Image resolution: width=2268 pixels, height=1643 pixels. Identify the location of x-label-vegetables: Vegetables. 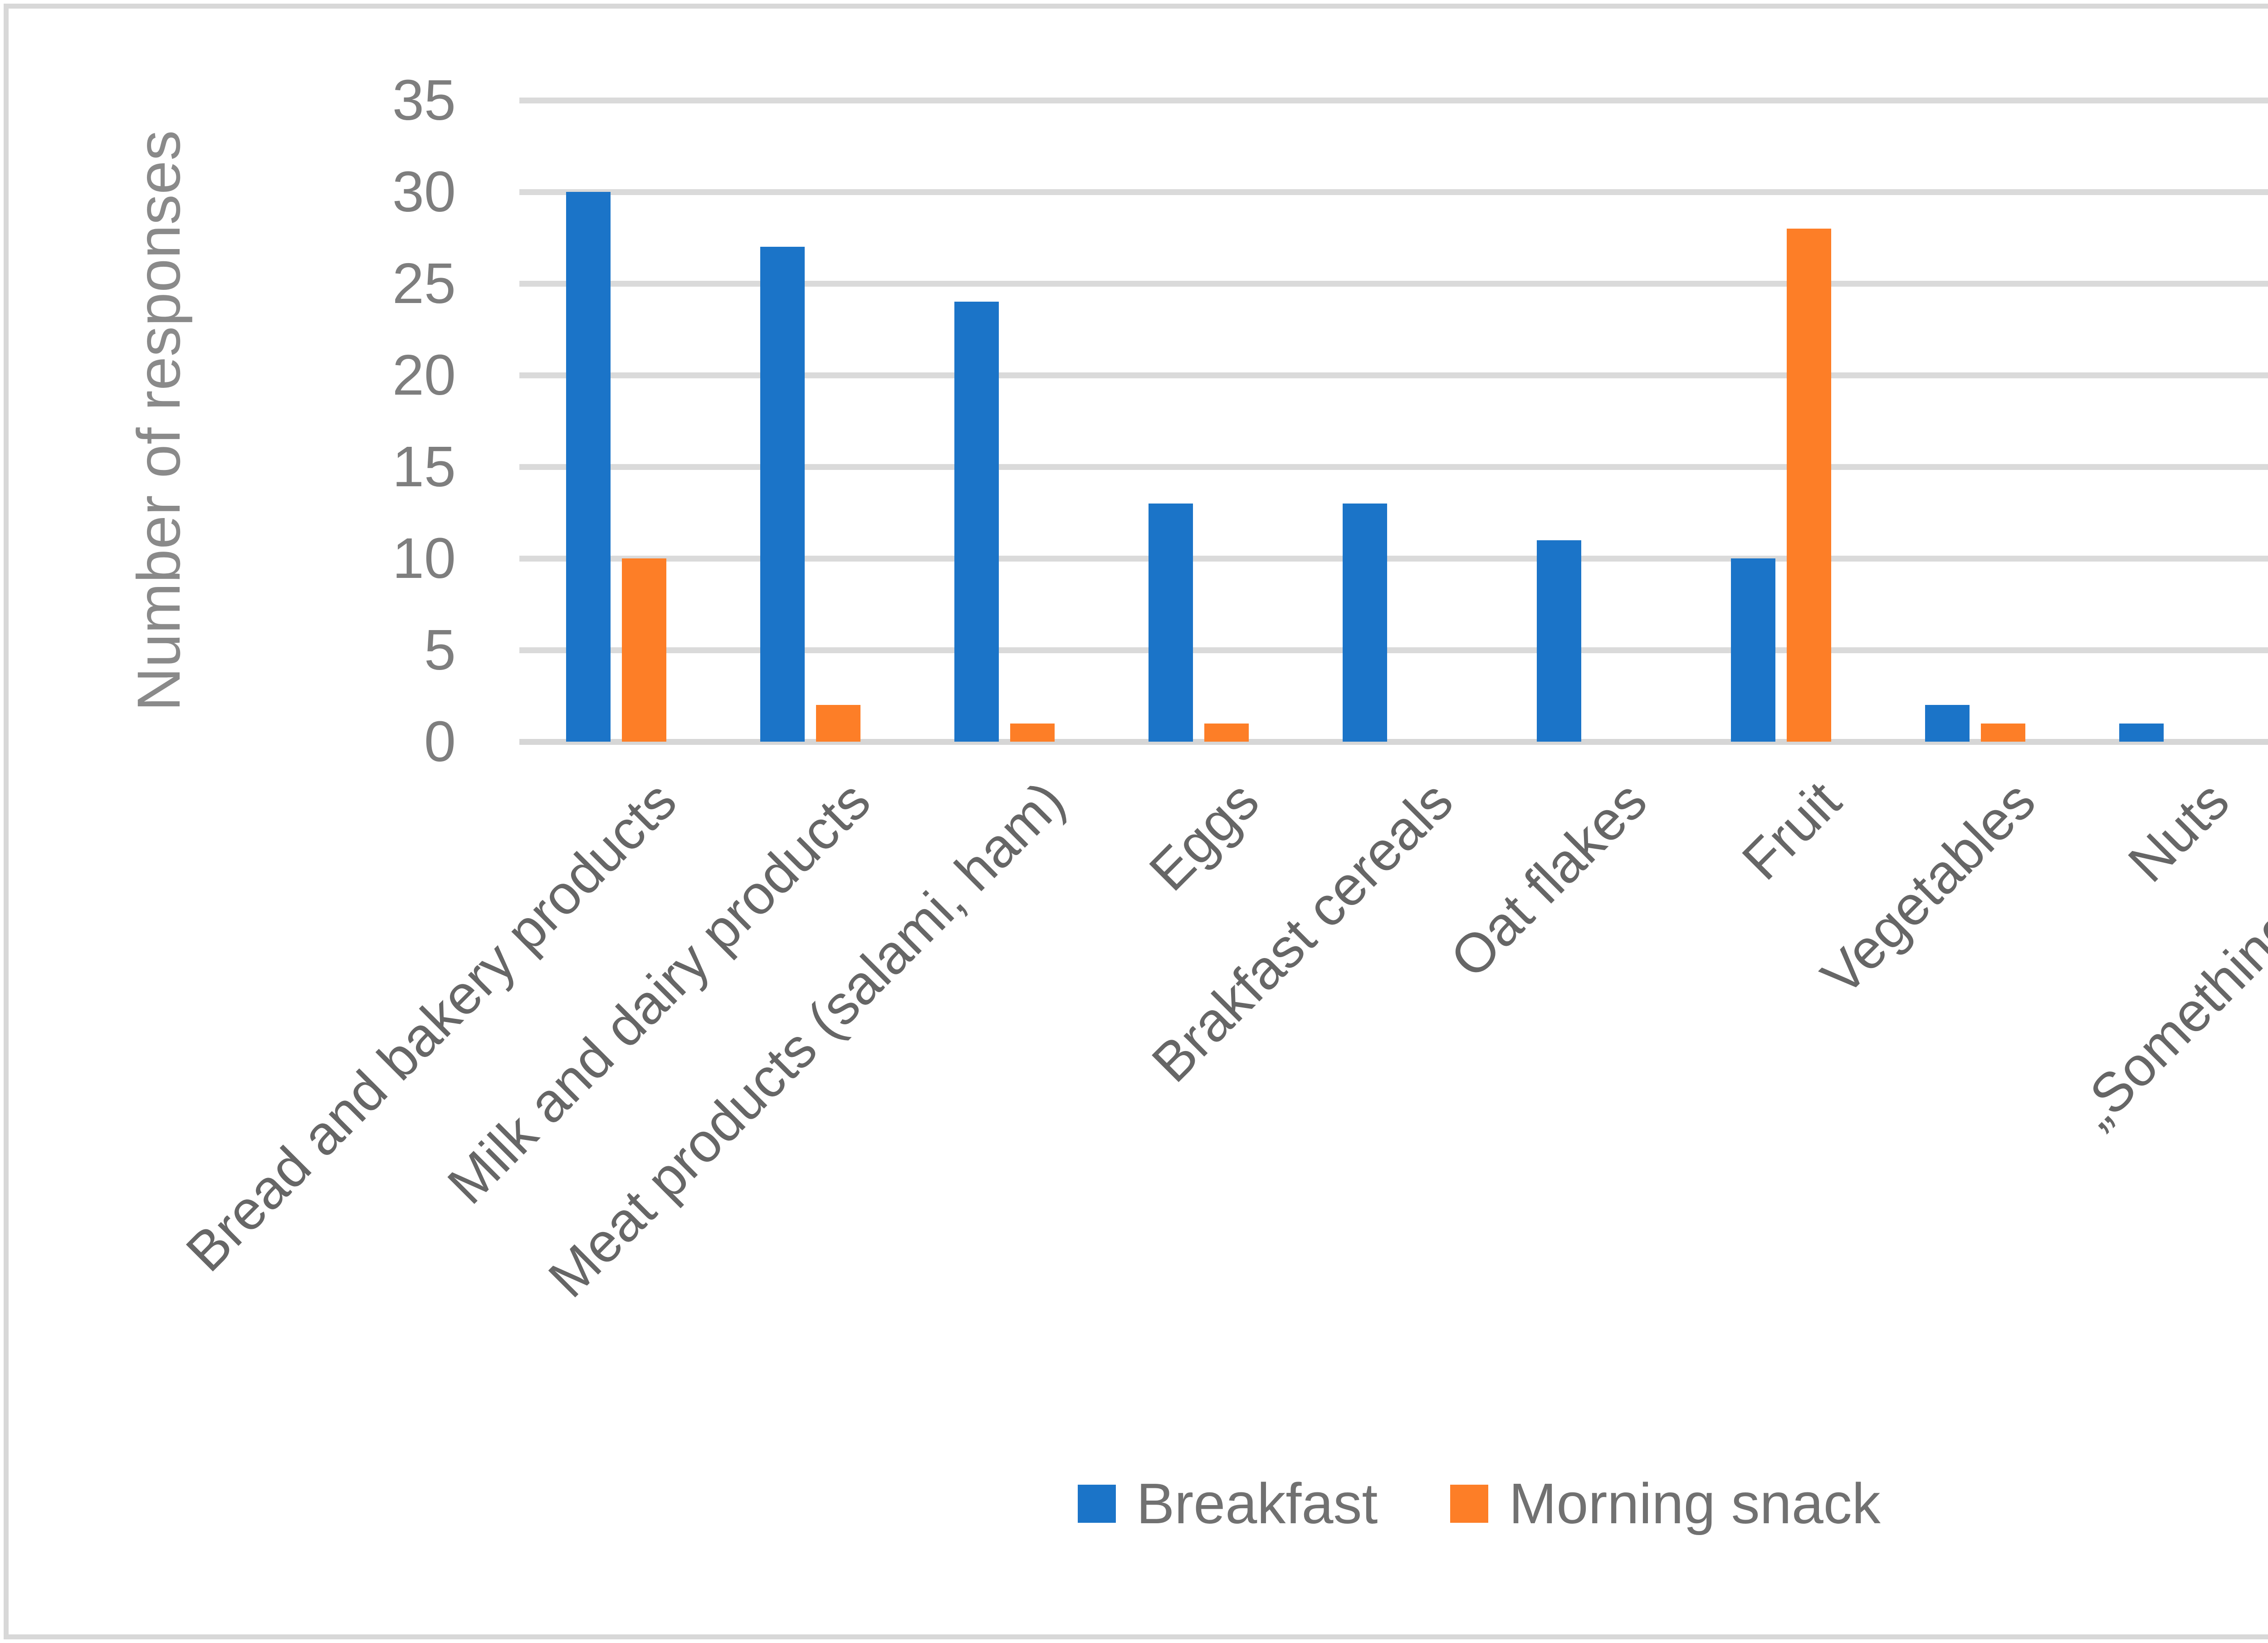
(1928, 888).